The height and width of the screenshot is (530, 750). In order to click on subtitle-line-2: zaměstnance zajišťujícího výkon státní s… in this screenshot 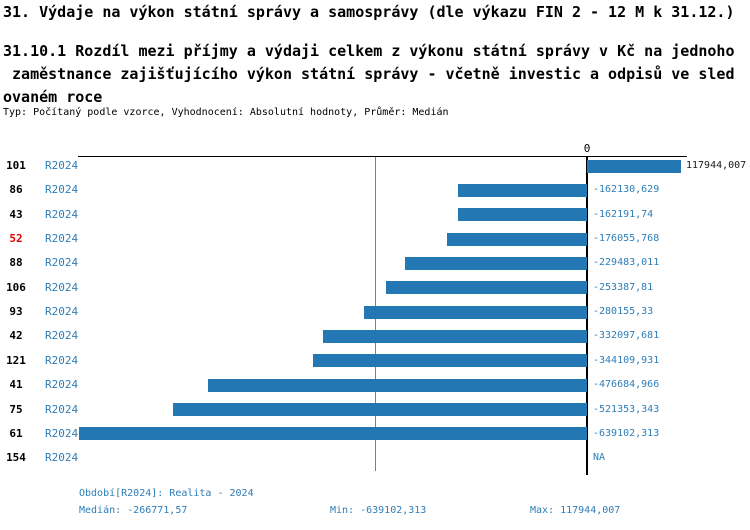, I will do `click(369, 74)`.